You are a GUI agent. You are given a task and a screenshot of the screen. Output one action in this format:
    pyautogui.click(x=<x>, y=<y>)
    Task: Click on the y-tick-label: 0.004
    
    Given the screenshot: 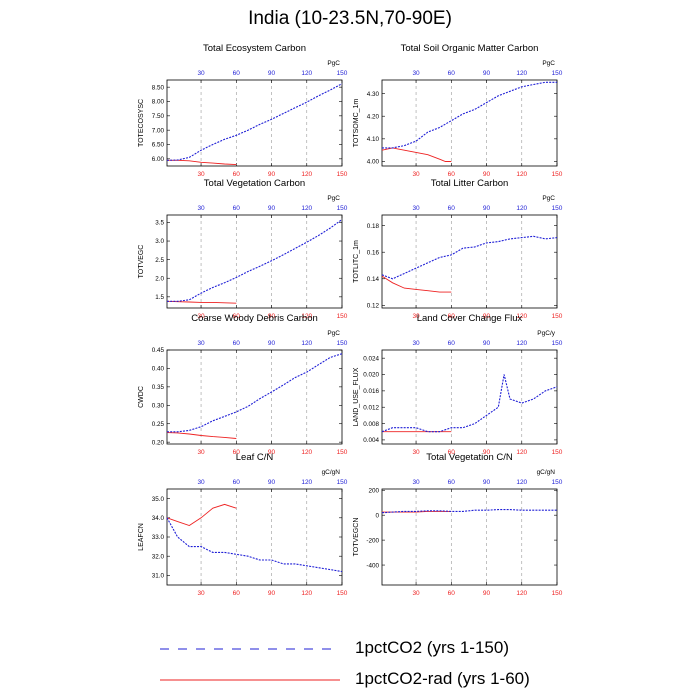 What is the action you would take?
    pyautogui.click(x=371, y=440)
    